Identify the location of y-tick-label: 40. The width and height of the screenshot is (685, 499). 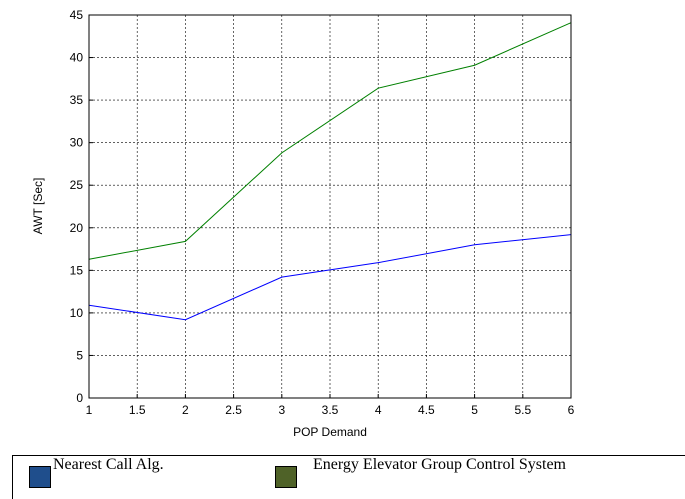
(77, 58).